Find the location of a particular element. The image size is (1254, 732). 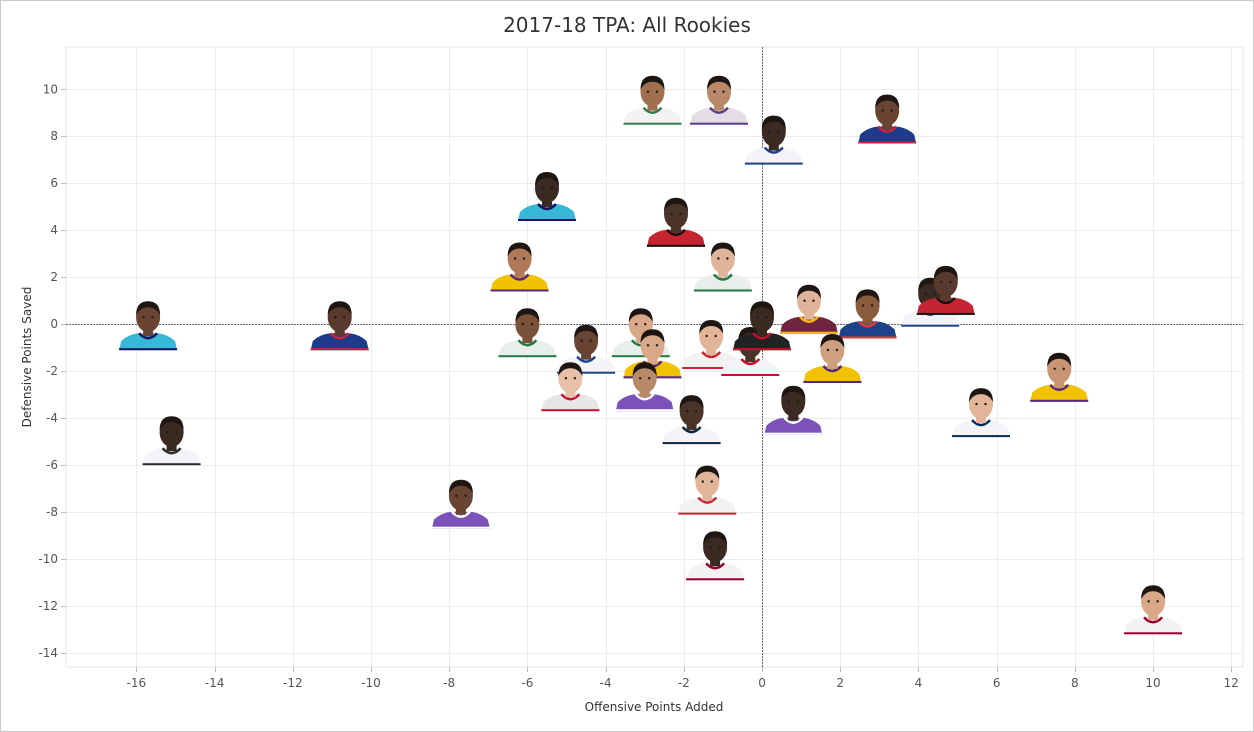

y-tick-label: -12 is located at coordinates (48, 606).